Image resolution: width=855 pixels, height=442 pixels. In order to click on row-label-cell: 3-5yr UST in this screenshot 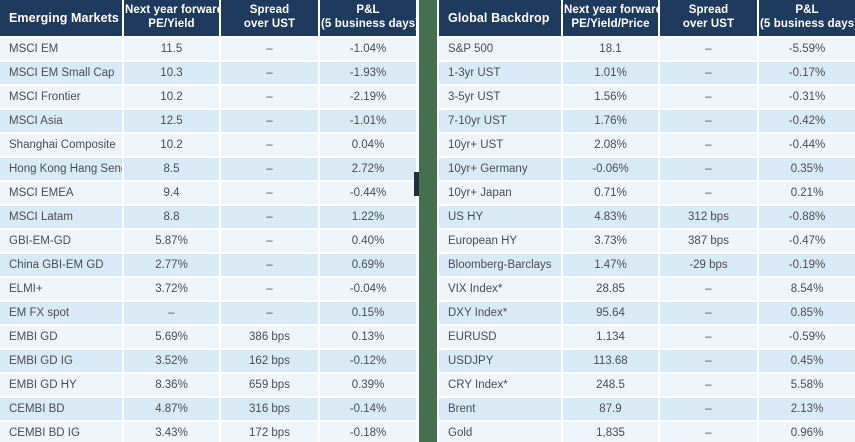, I will do `click(501, 97)`.